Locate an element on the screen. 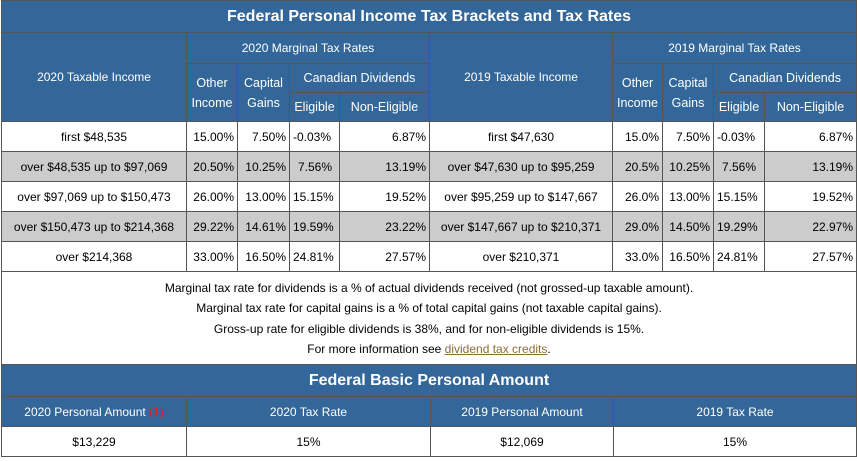 The height and width of the screenshot is (461, 857). other-2020-cell: 15.00% is located at coordinates (212, 136).